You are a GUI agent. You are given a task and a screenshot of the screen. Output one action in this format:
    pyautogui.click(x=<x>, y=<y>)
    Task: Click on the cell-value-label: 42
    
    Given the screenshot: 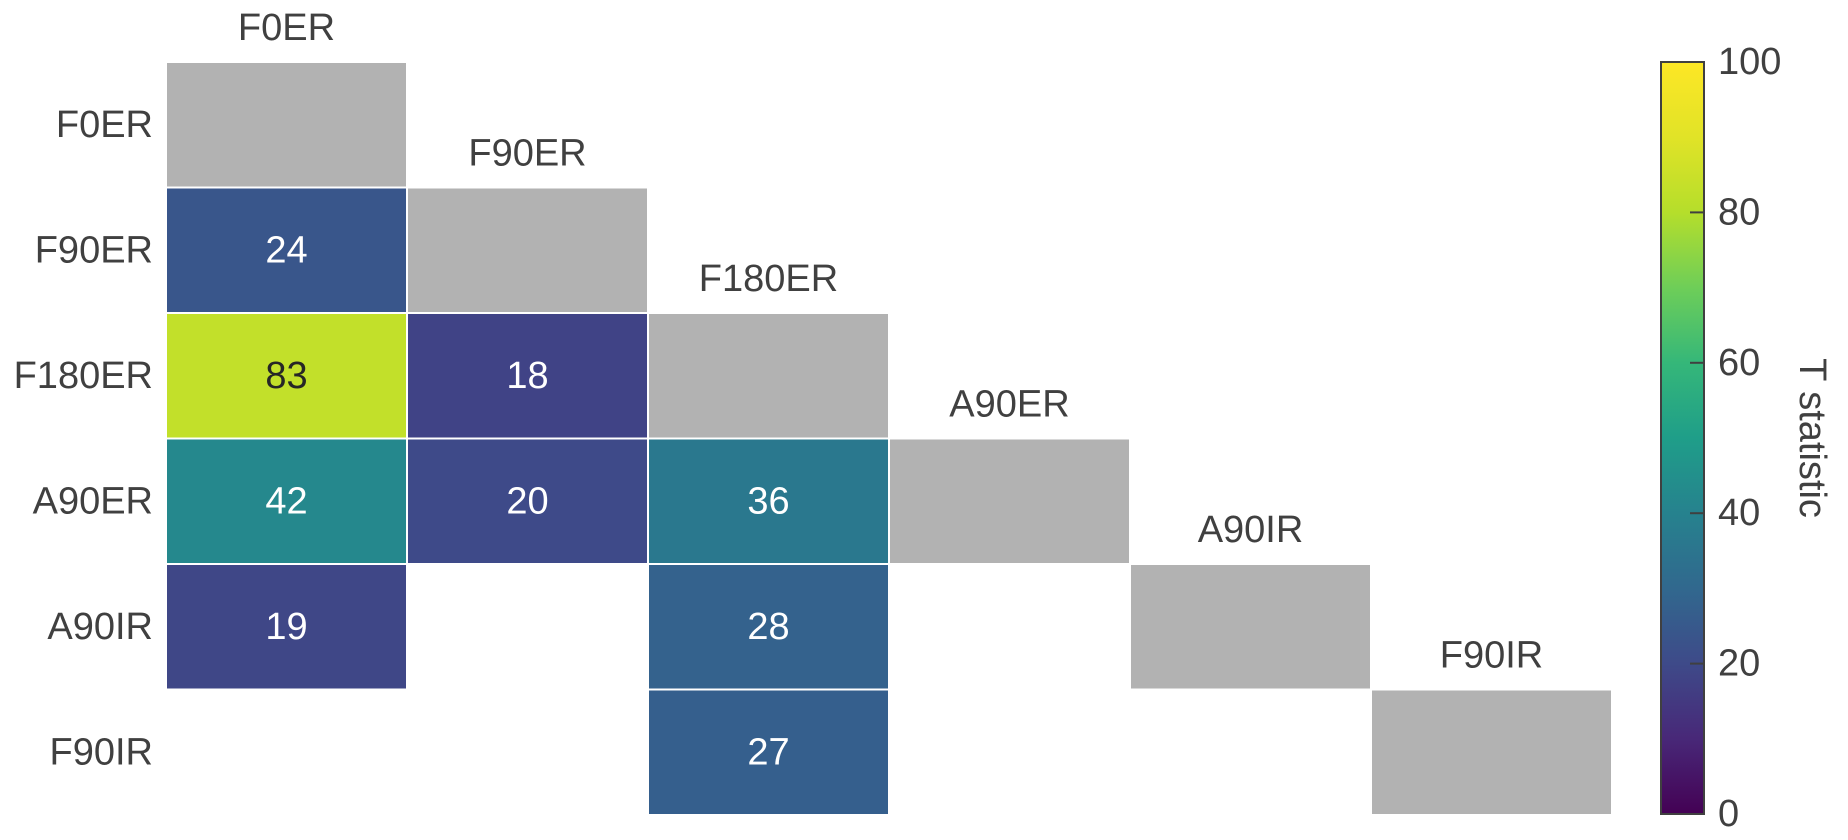 What is the action you would take?
    pyautogui.click(x=286, y=501)
    